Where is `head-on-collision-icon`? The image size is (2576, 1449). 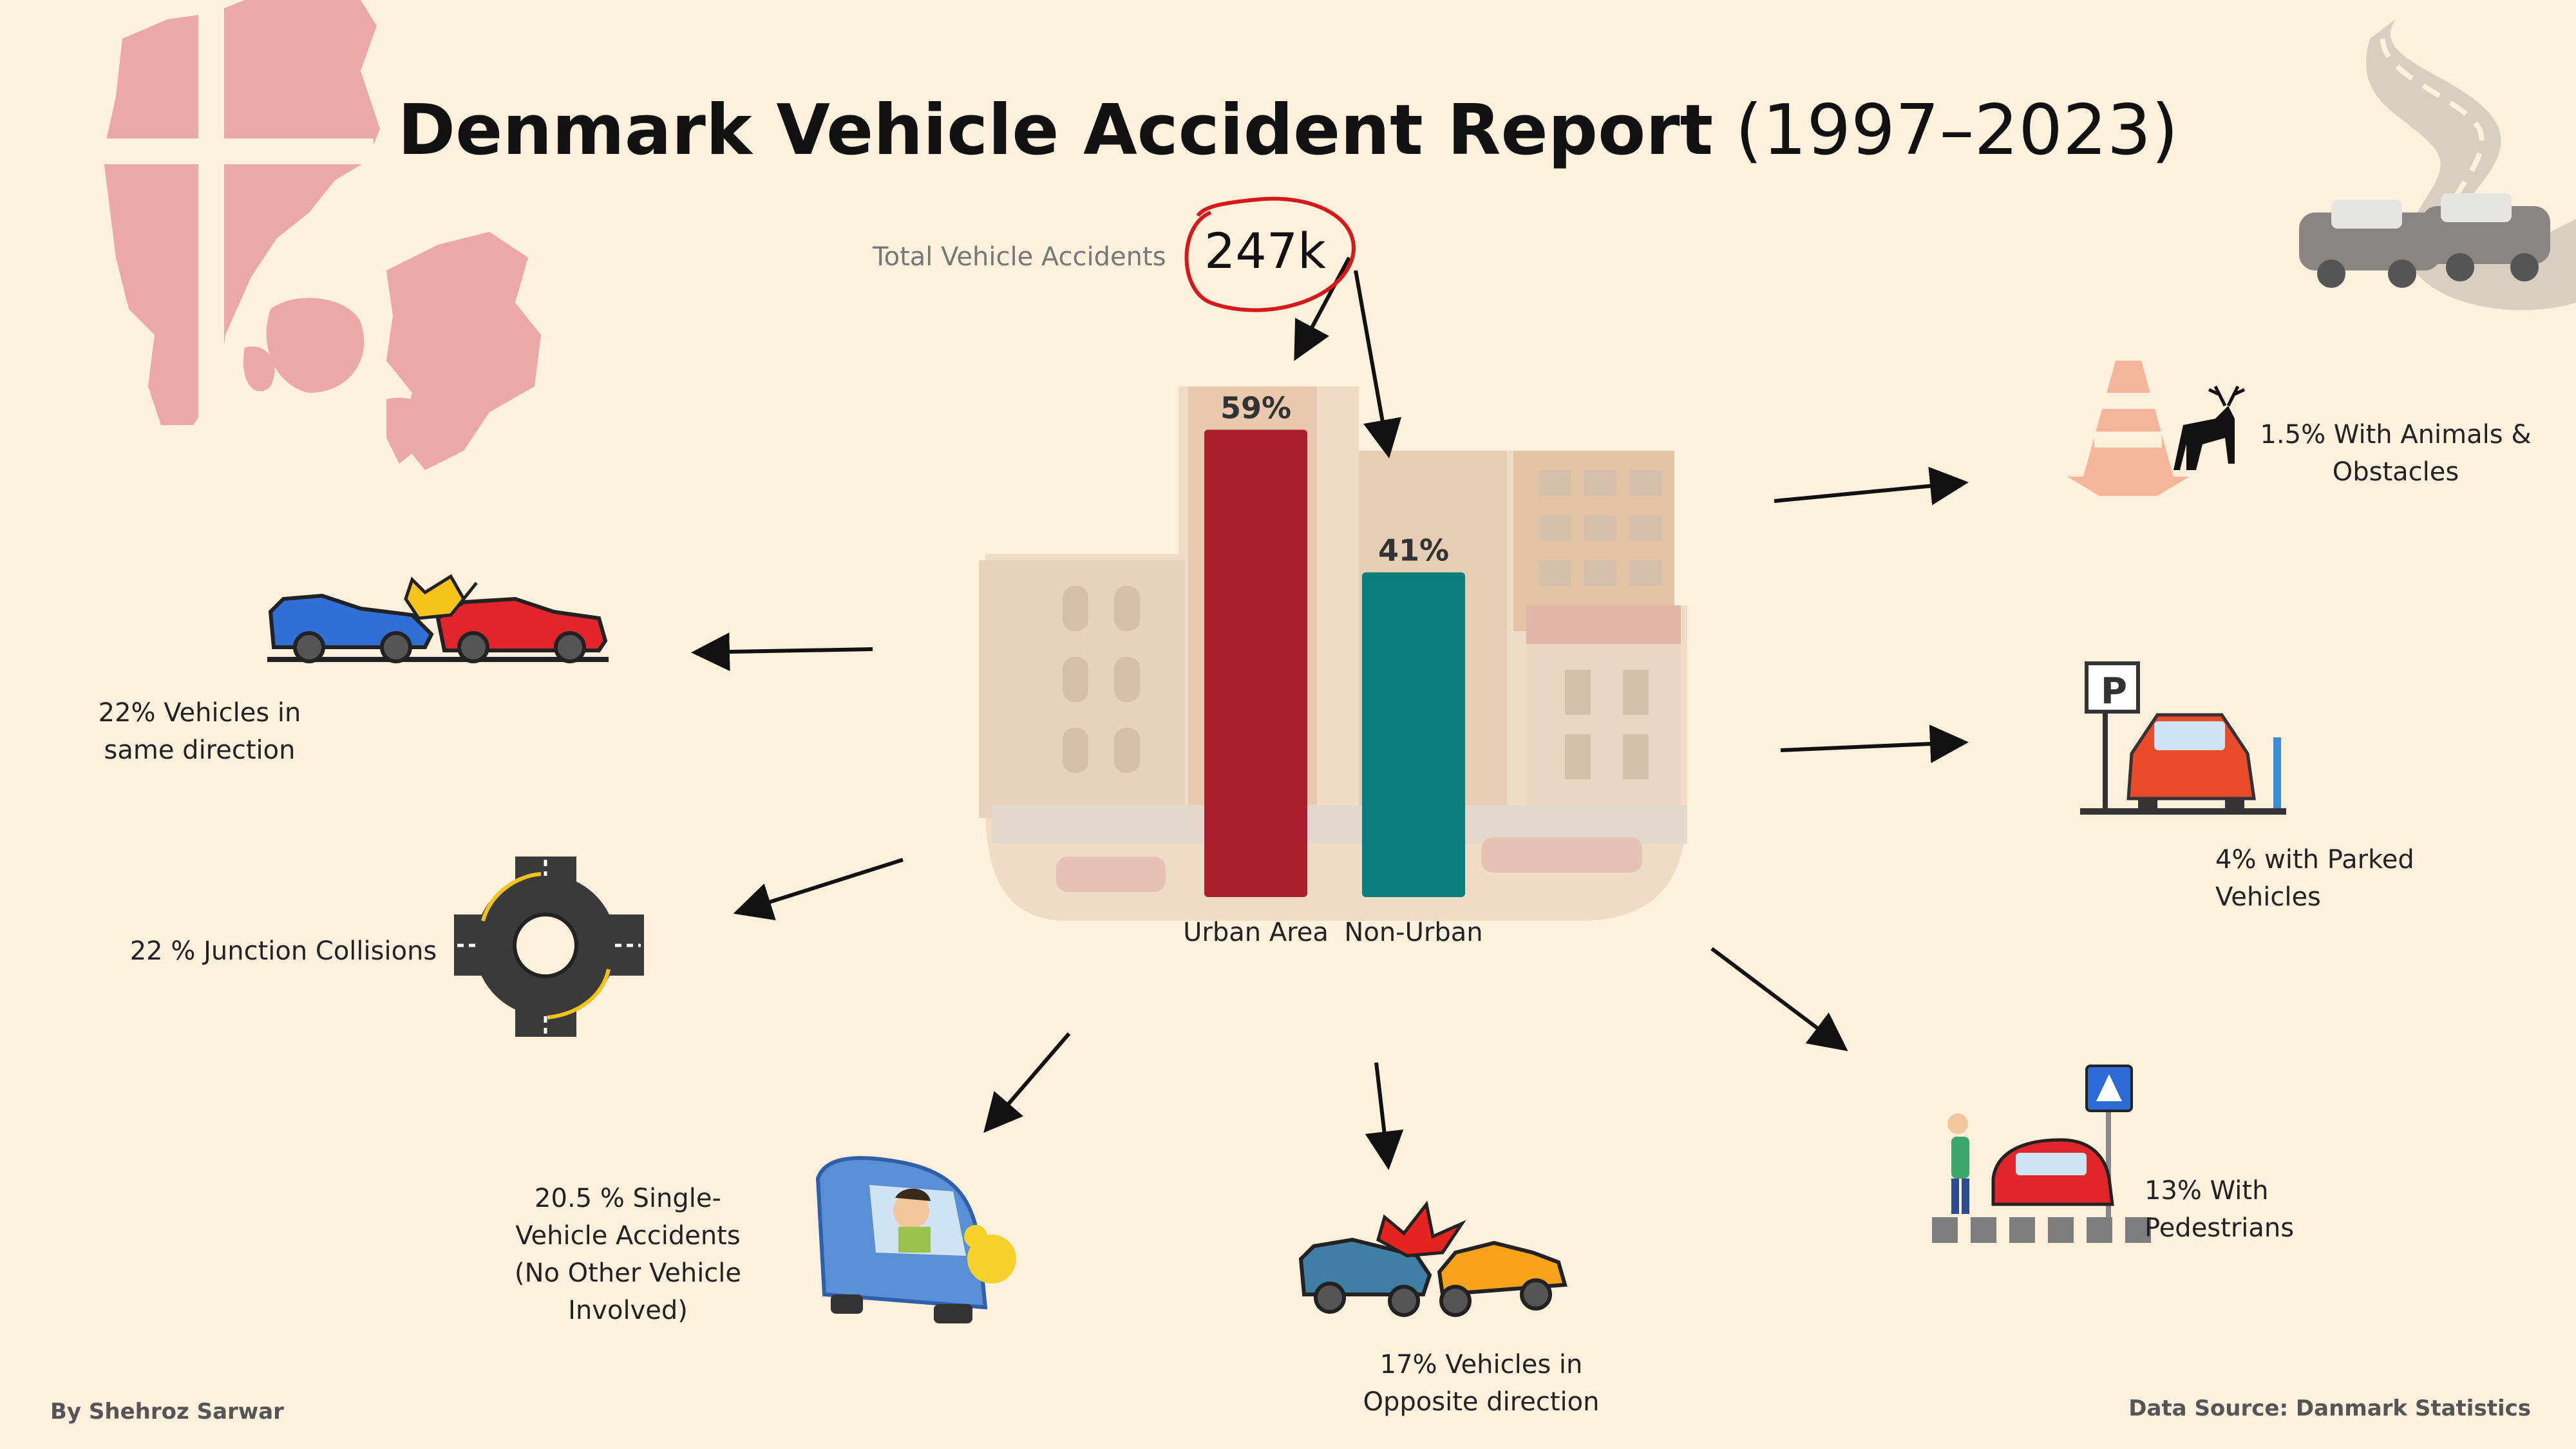 head-on-collision-icon is located at coordinates (1432, 1258).